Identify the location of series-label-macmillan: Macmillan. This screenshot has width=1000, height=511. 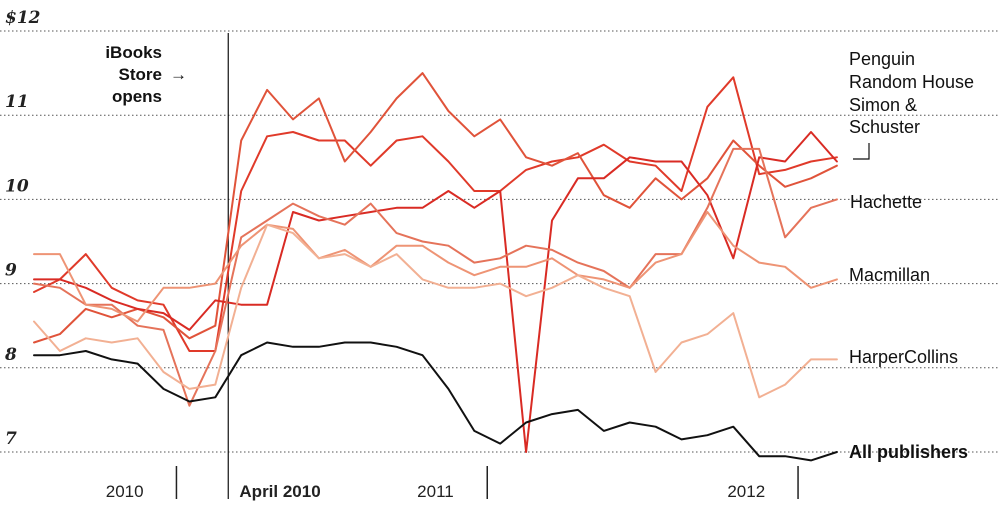
(889, 275).